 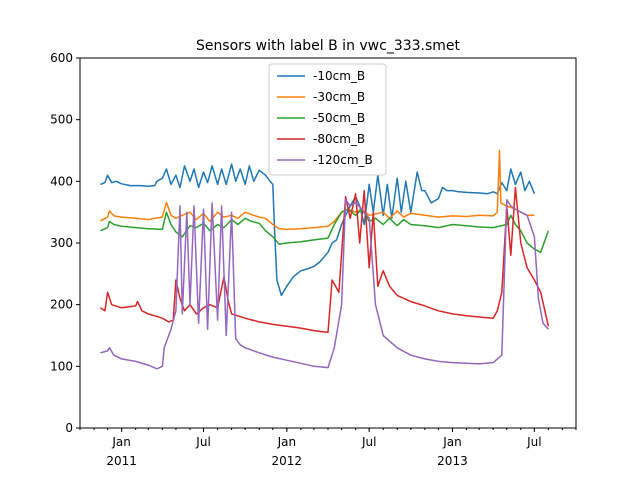 What do you see at coordinates (452, 461) in the screenshot?
I see `x-tick-year-label: 2013` at bounding box center [452, 461].